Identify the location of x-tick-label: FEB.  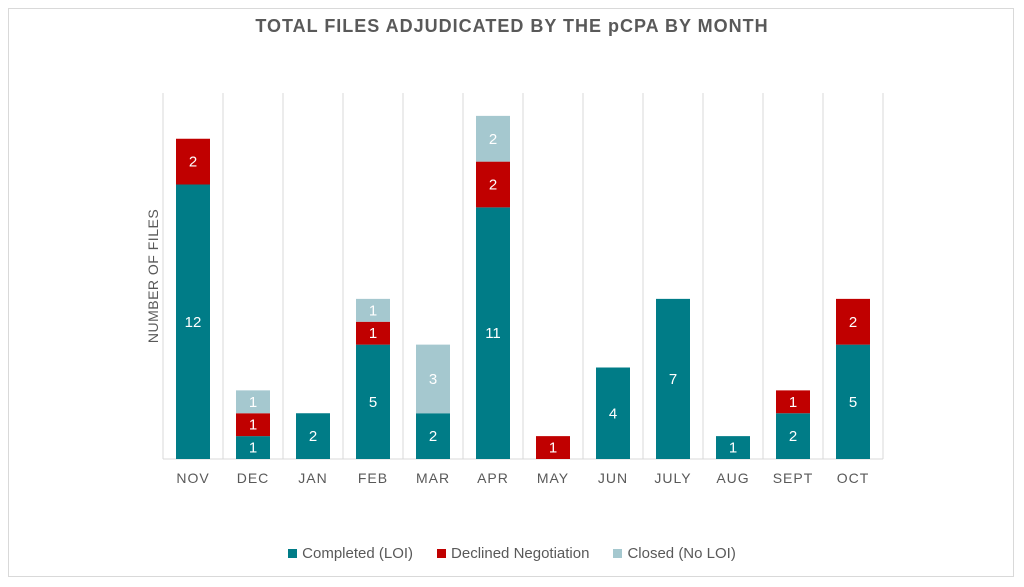
(373, 478).